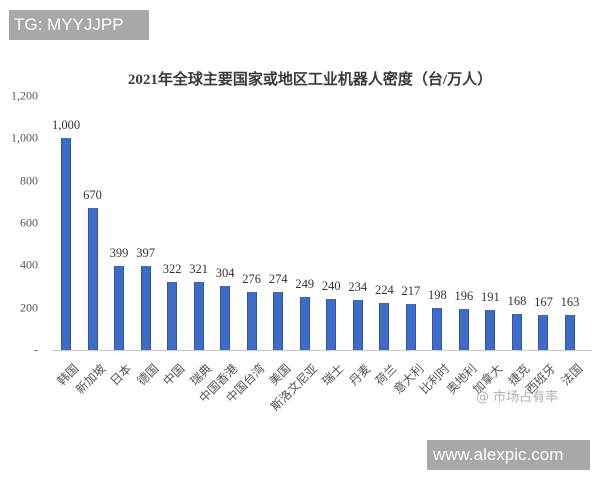 Image resolution: width=600 pixels, height=480 pixels. I want to click on bar-value-label: 168, so click(517, 301).